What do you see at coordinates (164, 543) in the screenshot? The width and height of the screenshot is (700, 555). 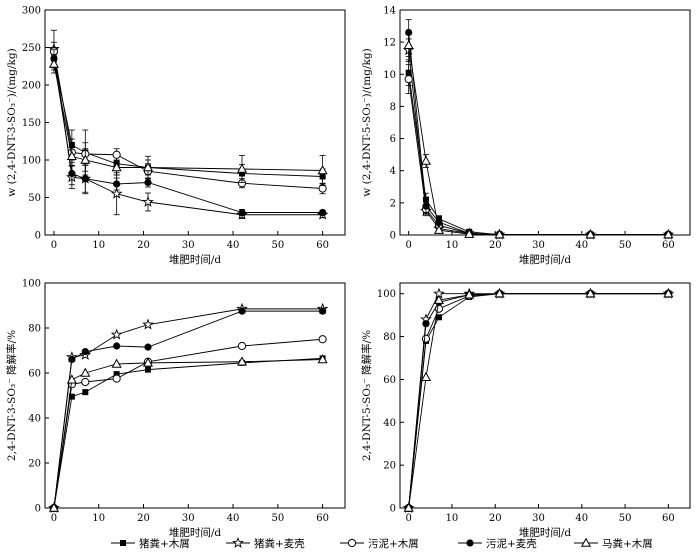 I see `legend-label: 猪粪+木屑` at bounding box center [164, 543].